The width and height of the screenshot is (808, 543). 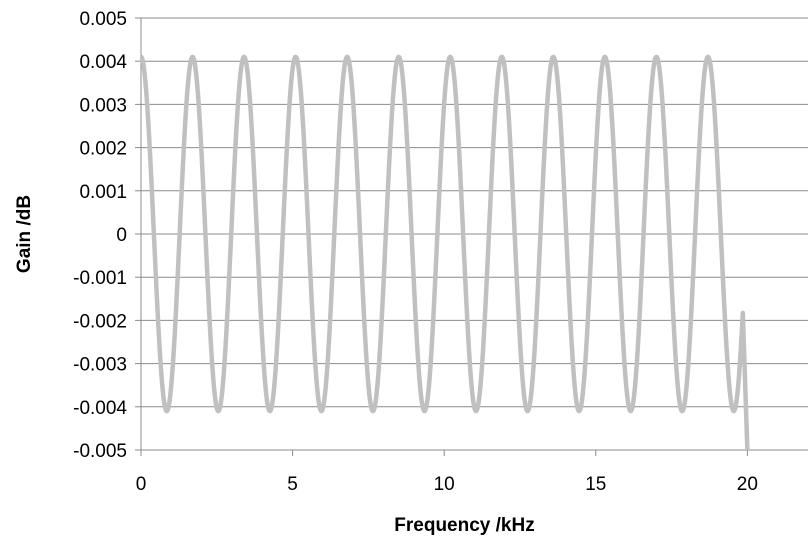 What do you see at coordinates (100, 451) in the screenshot?
I see `y-tick-label: -0.005` at bounding box center [100, 451].